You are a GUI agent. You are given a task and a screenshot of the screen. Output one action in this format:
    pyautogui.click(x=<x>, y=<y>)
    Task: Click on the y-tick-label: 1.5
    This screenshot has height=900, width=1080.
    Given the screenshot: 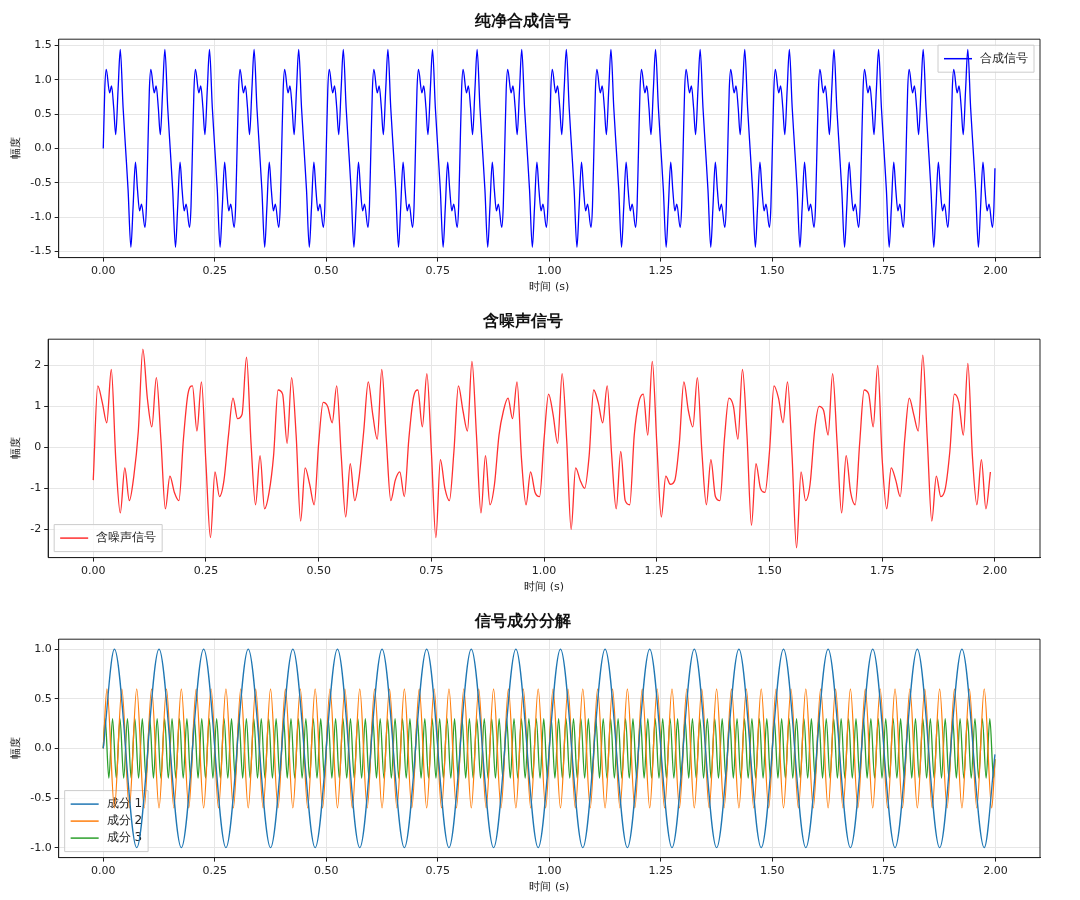 What is the action you would take?
    pyautogui.click(x=43, y=45)
    